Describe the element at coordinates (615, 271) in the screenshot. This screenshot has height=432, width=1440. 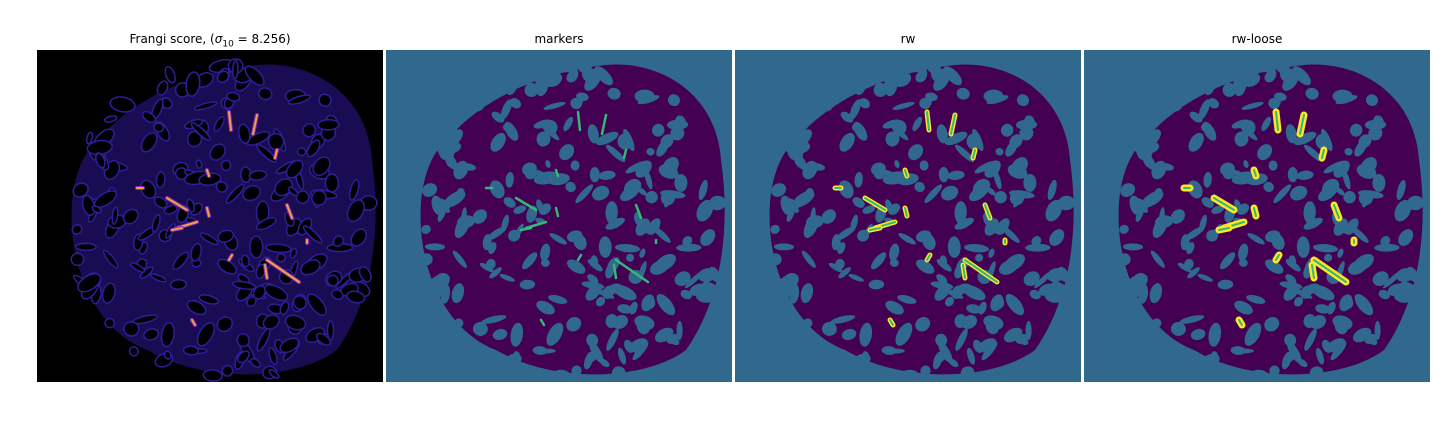
I see `vessel-marker` at that location.